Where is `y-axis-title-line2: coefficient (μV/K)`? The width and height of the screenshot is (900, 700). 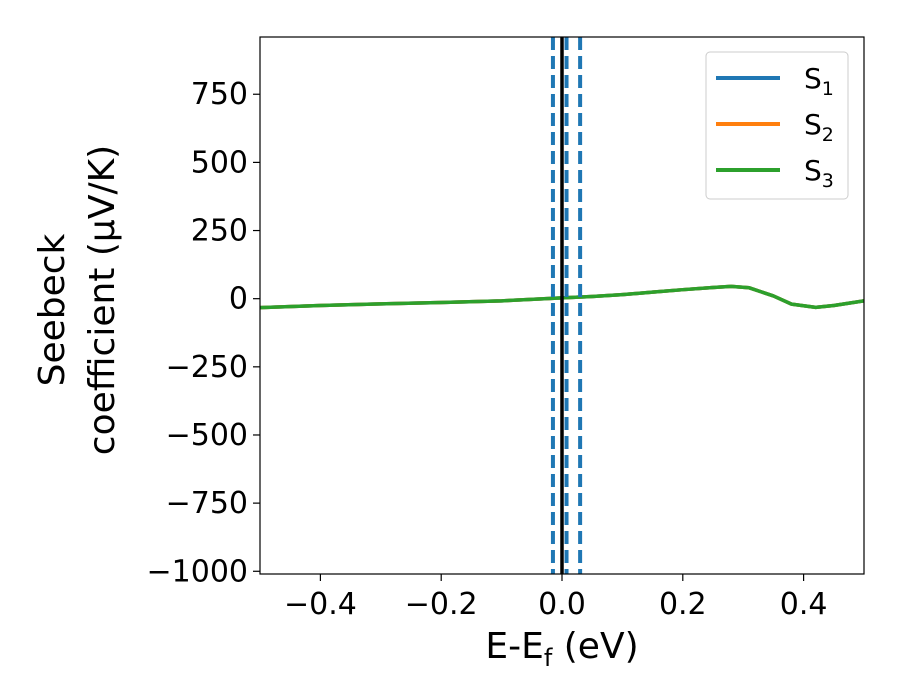
y-axis-title-line2: coefficient (μV/K) is located at coordinates (102, 300).